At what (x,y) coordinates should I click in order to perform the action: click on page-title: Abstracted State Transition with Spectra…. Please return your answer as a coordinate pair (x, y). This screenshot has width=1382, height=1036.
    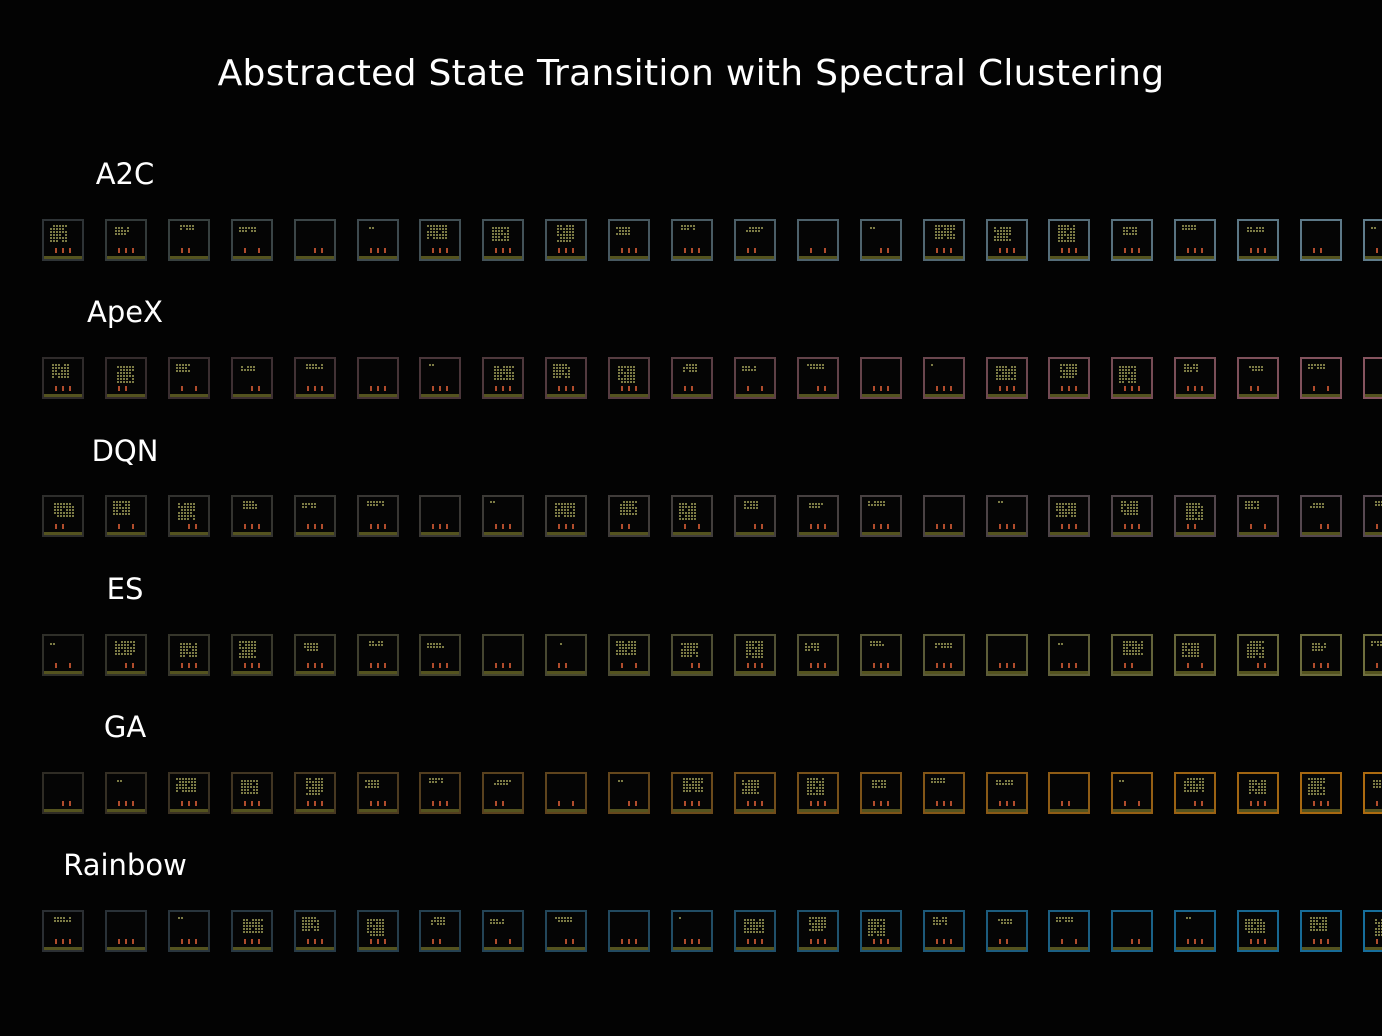
    Looking at the image, I should click on (691, 73).